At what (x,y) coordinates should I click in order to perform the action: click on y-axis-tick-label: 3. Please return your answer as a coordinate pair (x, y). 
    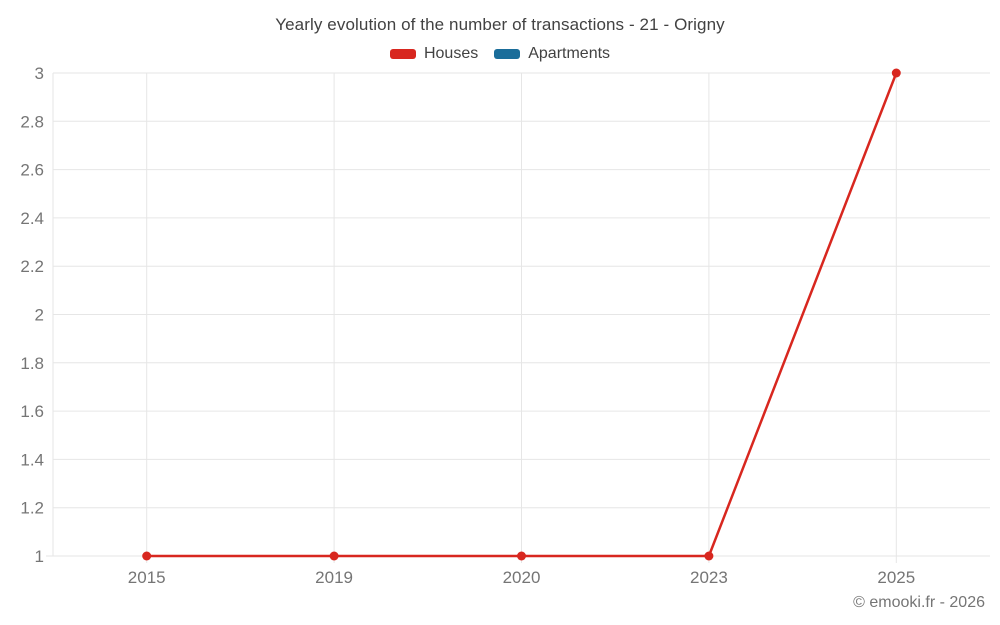
    Looking at the image, I should click on (39, 73).